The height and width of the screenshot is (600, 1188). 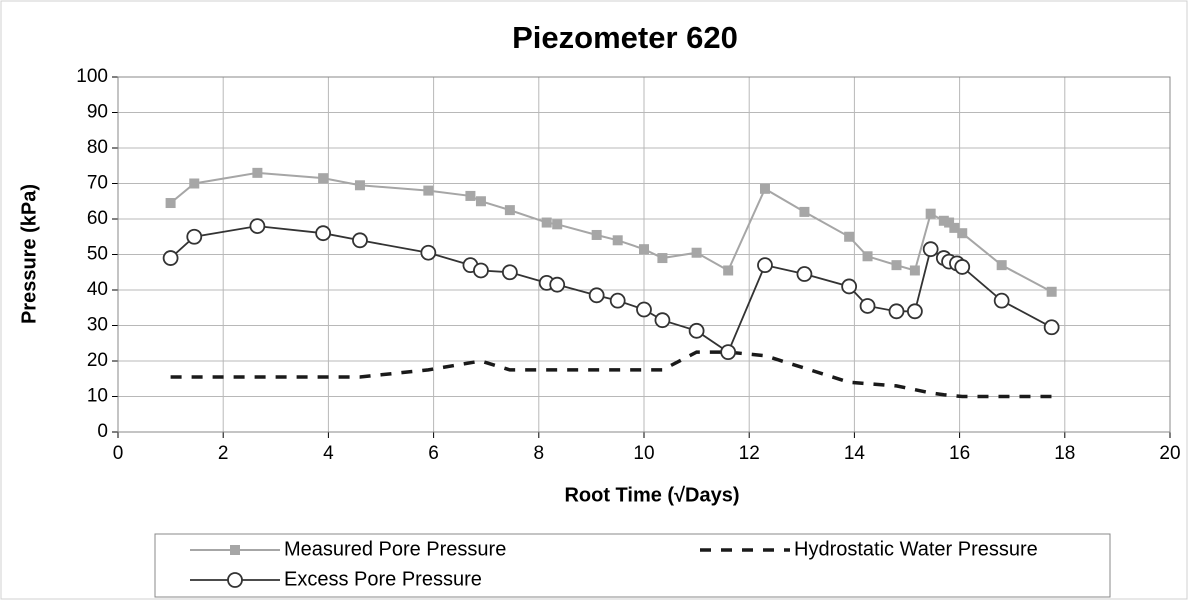 What do you see at coordinates (855, 453) in the screenshot?
I see `x-tick-label: 14` at bounding box center [855, 453].